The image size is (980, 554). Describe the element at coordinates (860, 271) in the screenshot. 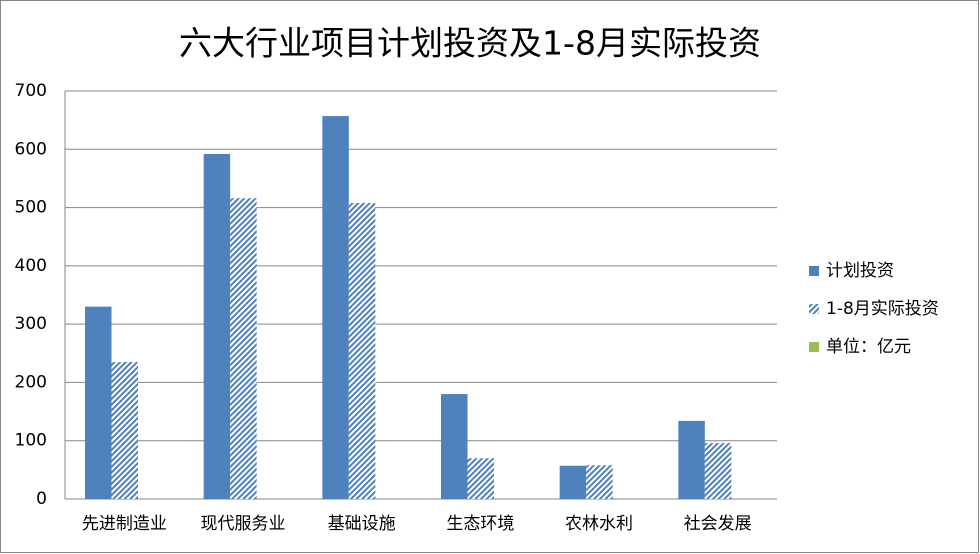

I see `legend-label: 计划投资` at that location.